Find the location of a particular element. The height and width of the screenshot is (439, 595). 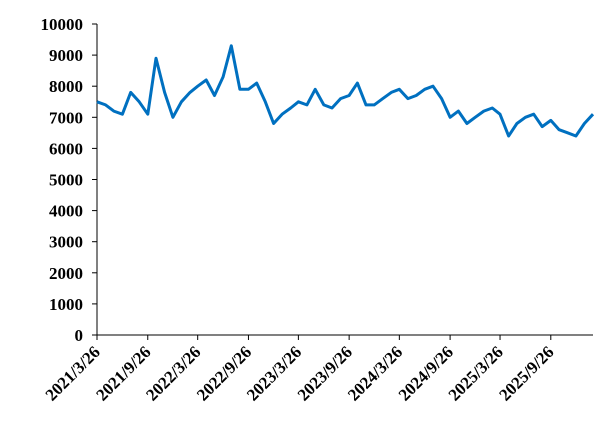

y-tick-label: 1000 is located at coordinates (66, 304).